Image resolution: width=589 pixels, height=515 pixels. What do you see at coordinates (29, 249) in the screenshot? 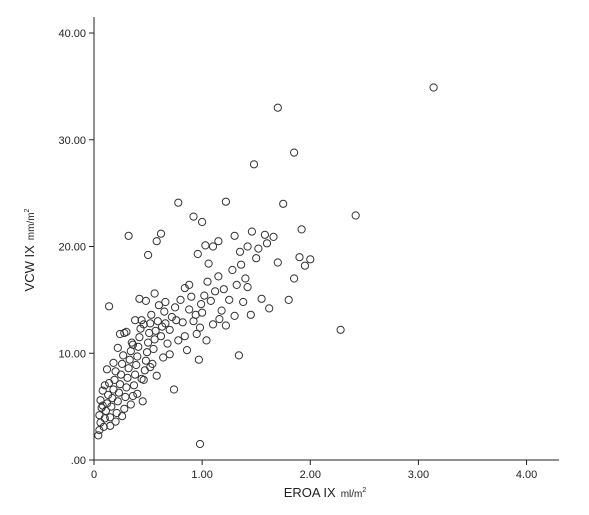
I see `y-axis-title: VCW IX mm/m2` at bounding box center [29, 249].